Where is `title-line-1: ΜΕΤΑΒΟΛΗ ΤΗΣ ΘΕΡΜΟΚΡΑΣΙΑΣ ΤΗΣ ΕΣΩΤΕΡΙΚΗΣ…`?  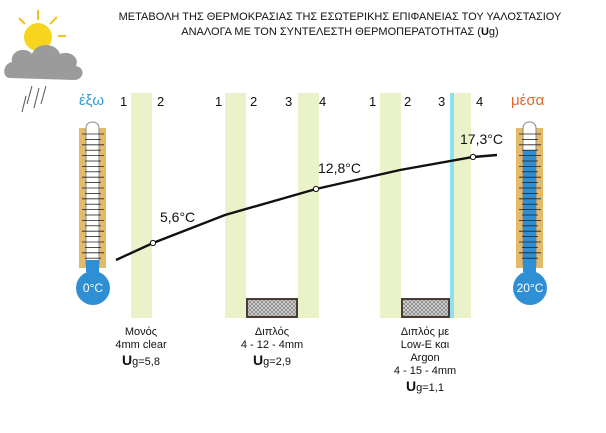
title-line-1: ΜΕΤΑΒΟΛΗ ΤΗΣ ΘΕΡΜΟΚΡΑΣΙΑΣ ΤΗΣ ΕΣΩΤΕΡΙΚΗΣ… is located at coordinates (340, 17).